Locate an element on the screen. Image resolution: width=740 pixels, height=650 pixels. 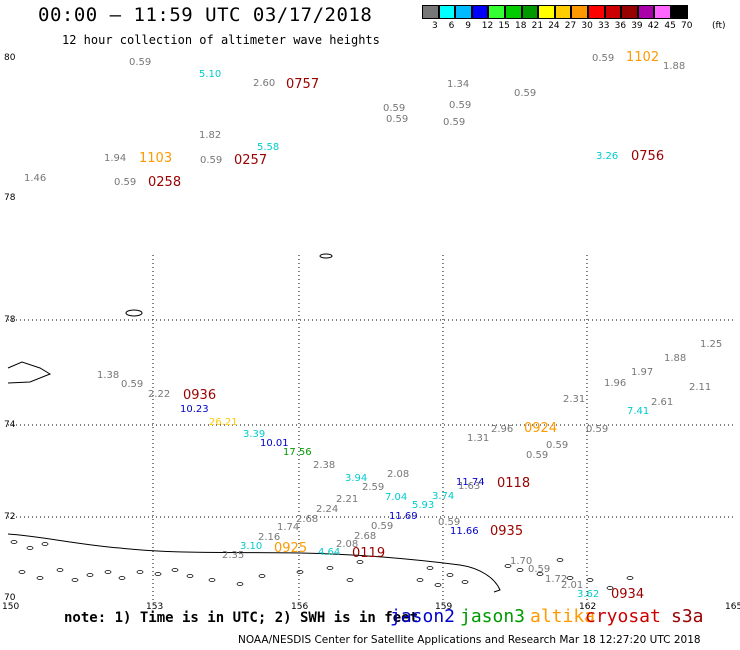
wave-height-value: 5.93 is located at coordinates (423, 505).